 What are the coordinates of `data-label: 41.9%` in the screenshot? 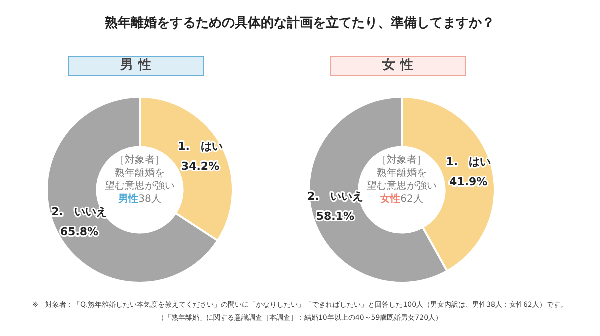 It's located at (469, 182).